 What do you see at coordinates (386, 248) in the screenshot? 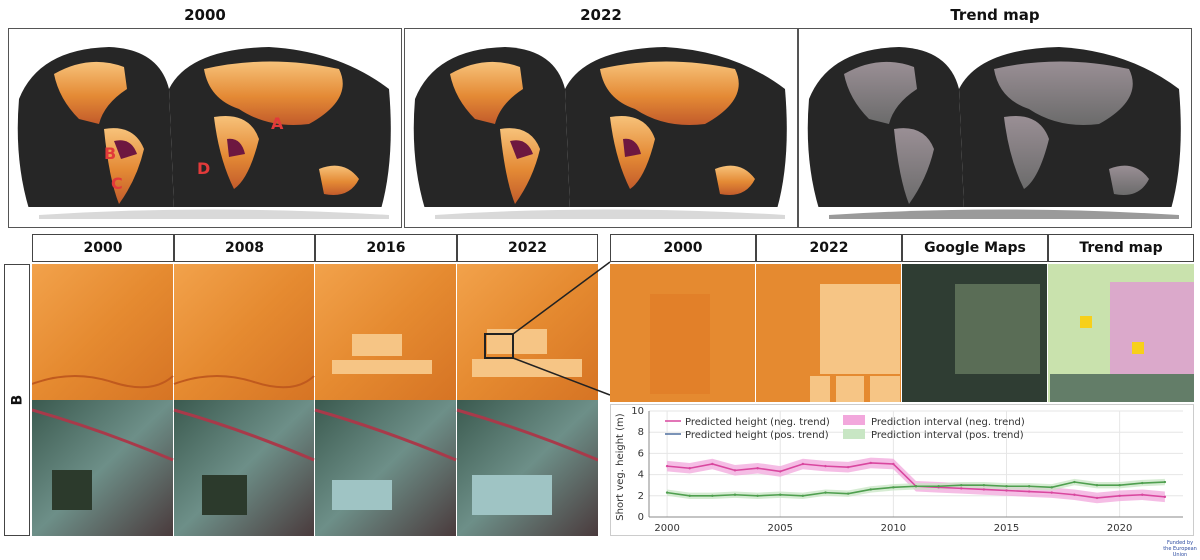
I see `grid-header-2016: 2016` at bounding box center [386, 248].